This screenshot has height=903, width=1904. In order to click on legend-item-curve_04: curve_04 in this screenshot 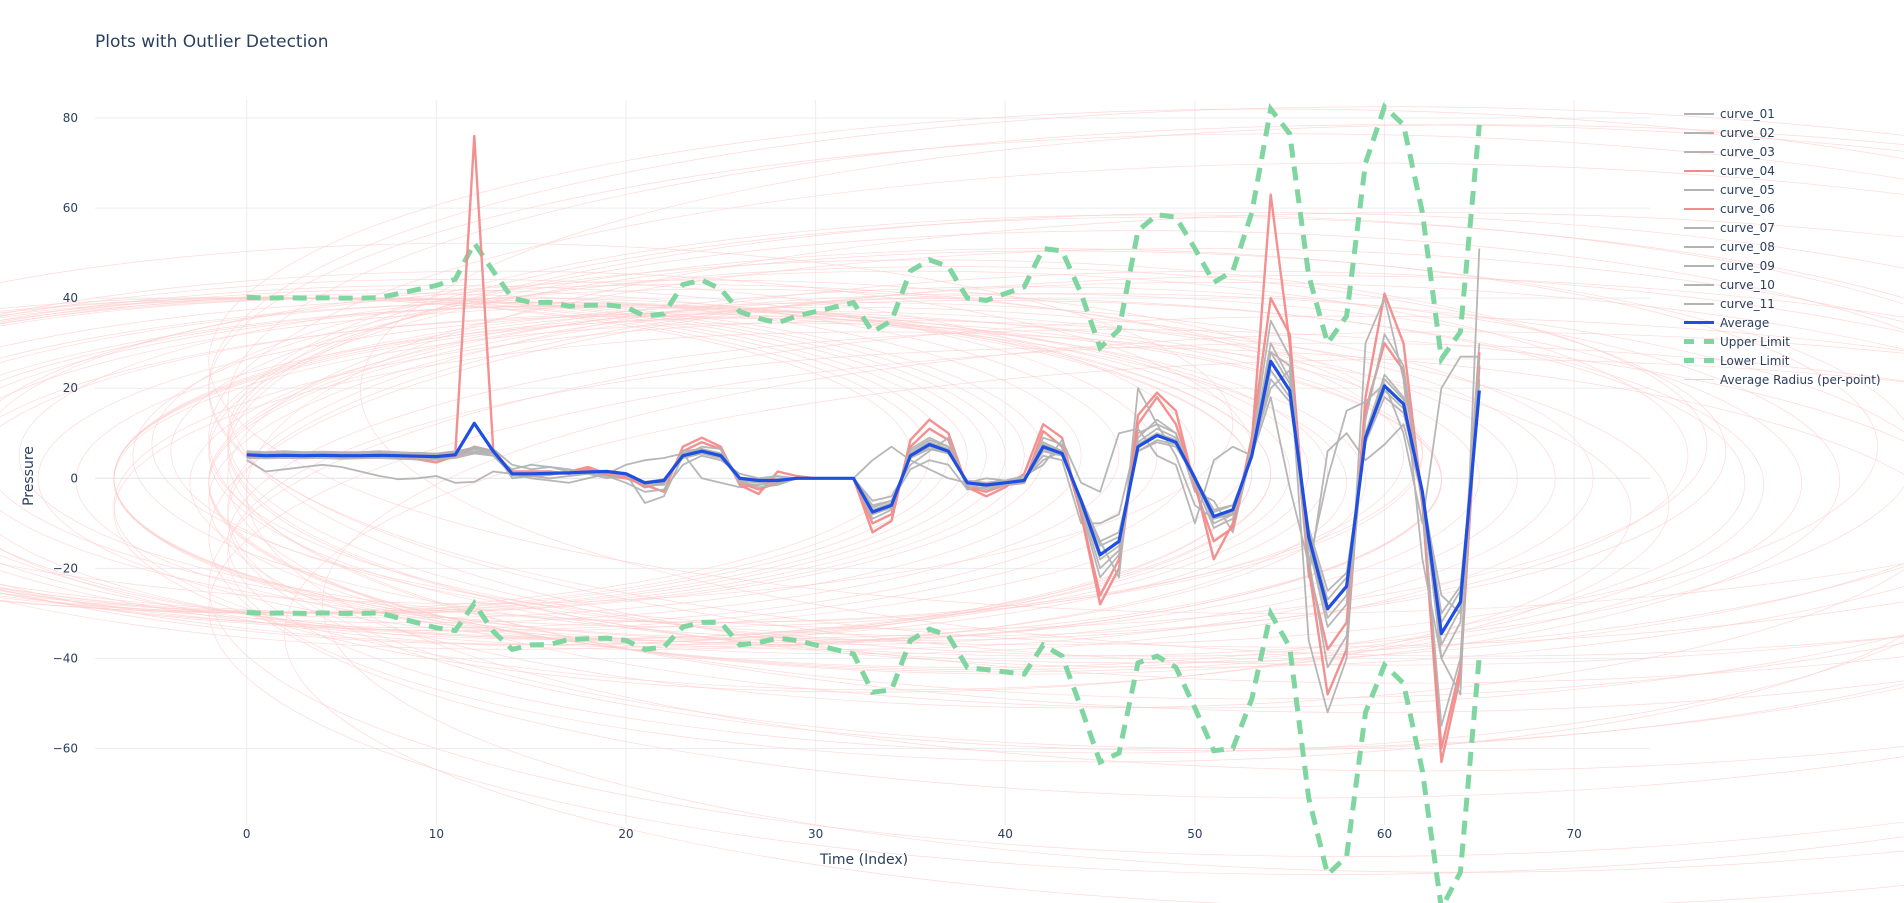, I will do `click(1782, 170)`.